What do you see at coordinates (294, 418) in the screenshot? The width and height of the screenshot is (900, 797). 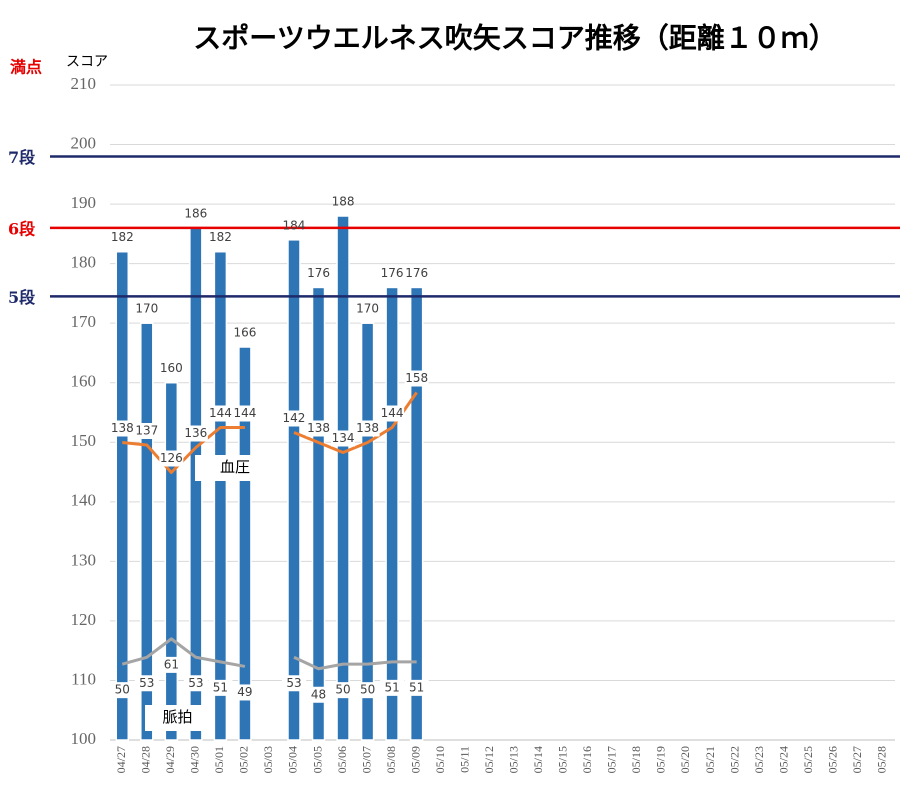 I see `data-label: 142` at bounding box center [294, 418].